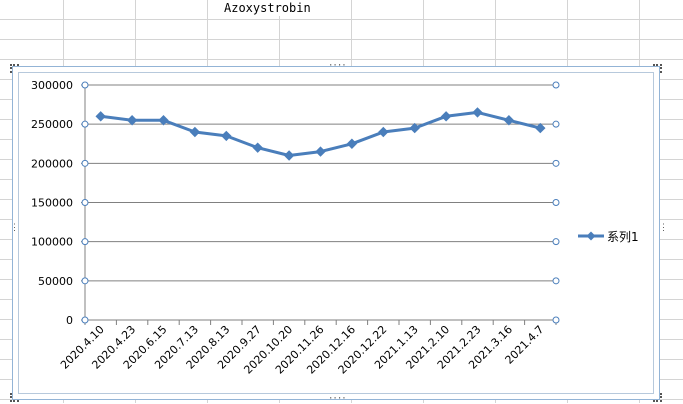  I want to click on resize-handle-top-left, so click(14, 68).